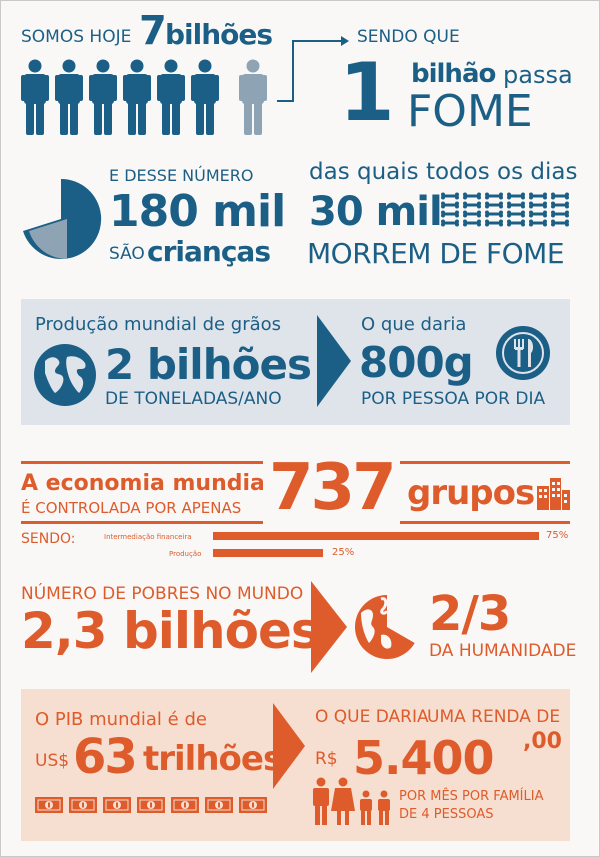  Describe the element at coordinates (384, 627) in the screenshot. I see `globe-two-thirds-icon` at that location.